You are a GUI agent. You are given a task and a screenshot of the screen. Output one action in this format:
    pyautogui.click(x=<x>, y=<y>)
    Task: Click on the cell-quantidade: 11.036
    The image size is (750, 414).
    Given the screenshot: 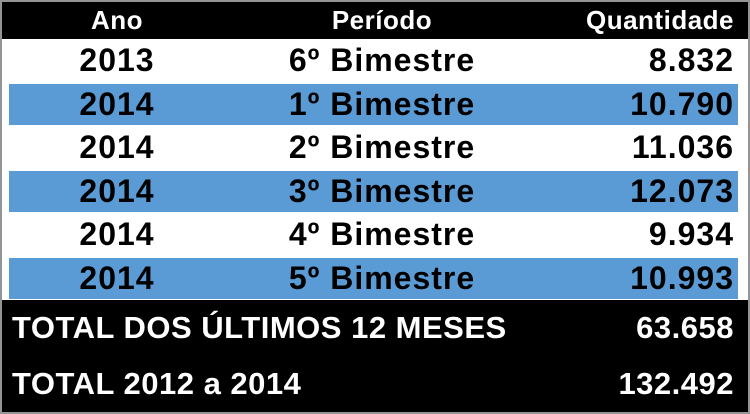 What is the action you would take?
    pyautogui.click(x=682, y=147)
    